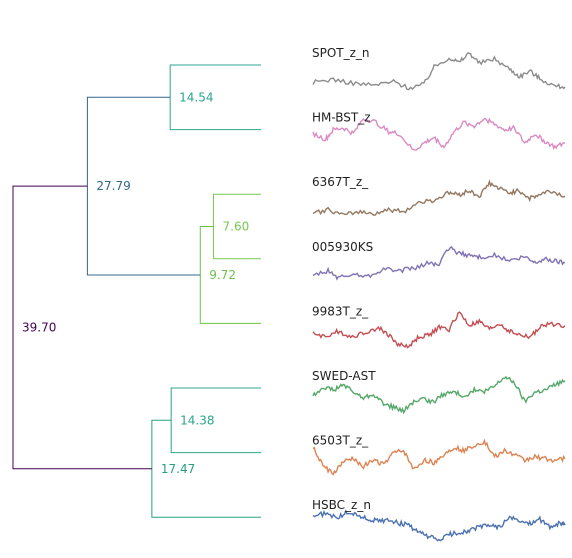  Describe the element at coordinates (340, 311) in the screenshot. I see `leaf-label: 9983T_z_` at that location.